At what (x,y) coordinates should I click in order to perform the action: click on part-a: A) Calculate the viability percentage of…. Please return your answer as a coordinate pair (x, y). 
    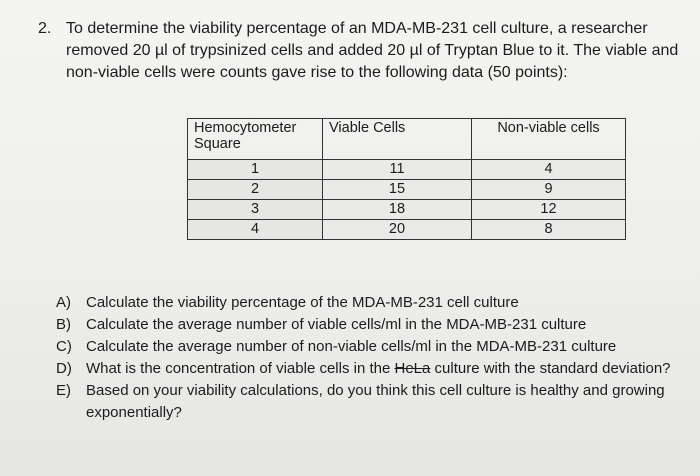
    Looking at the image, I should click on (371, 303).